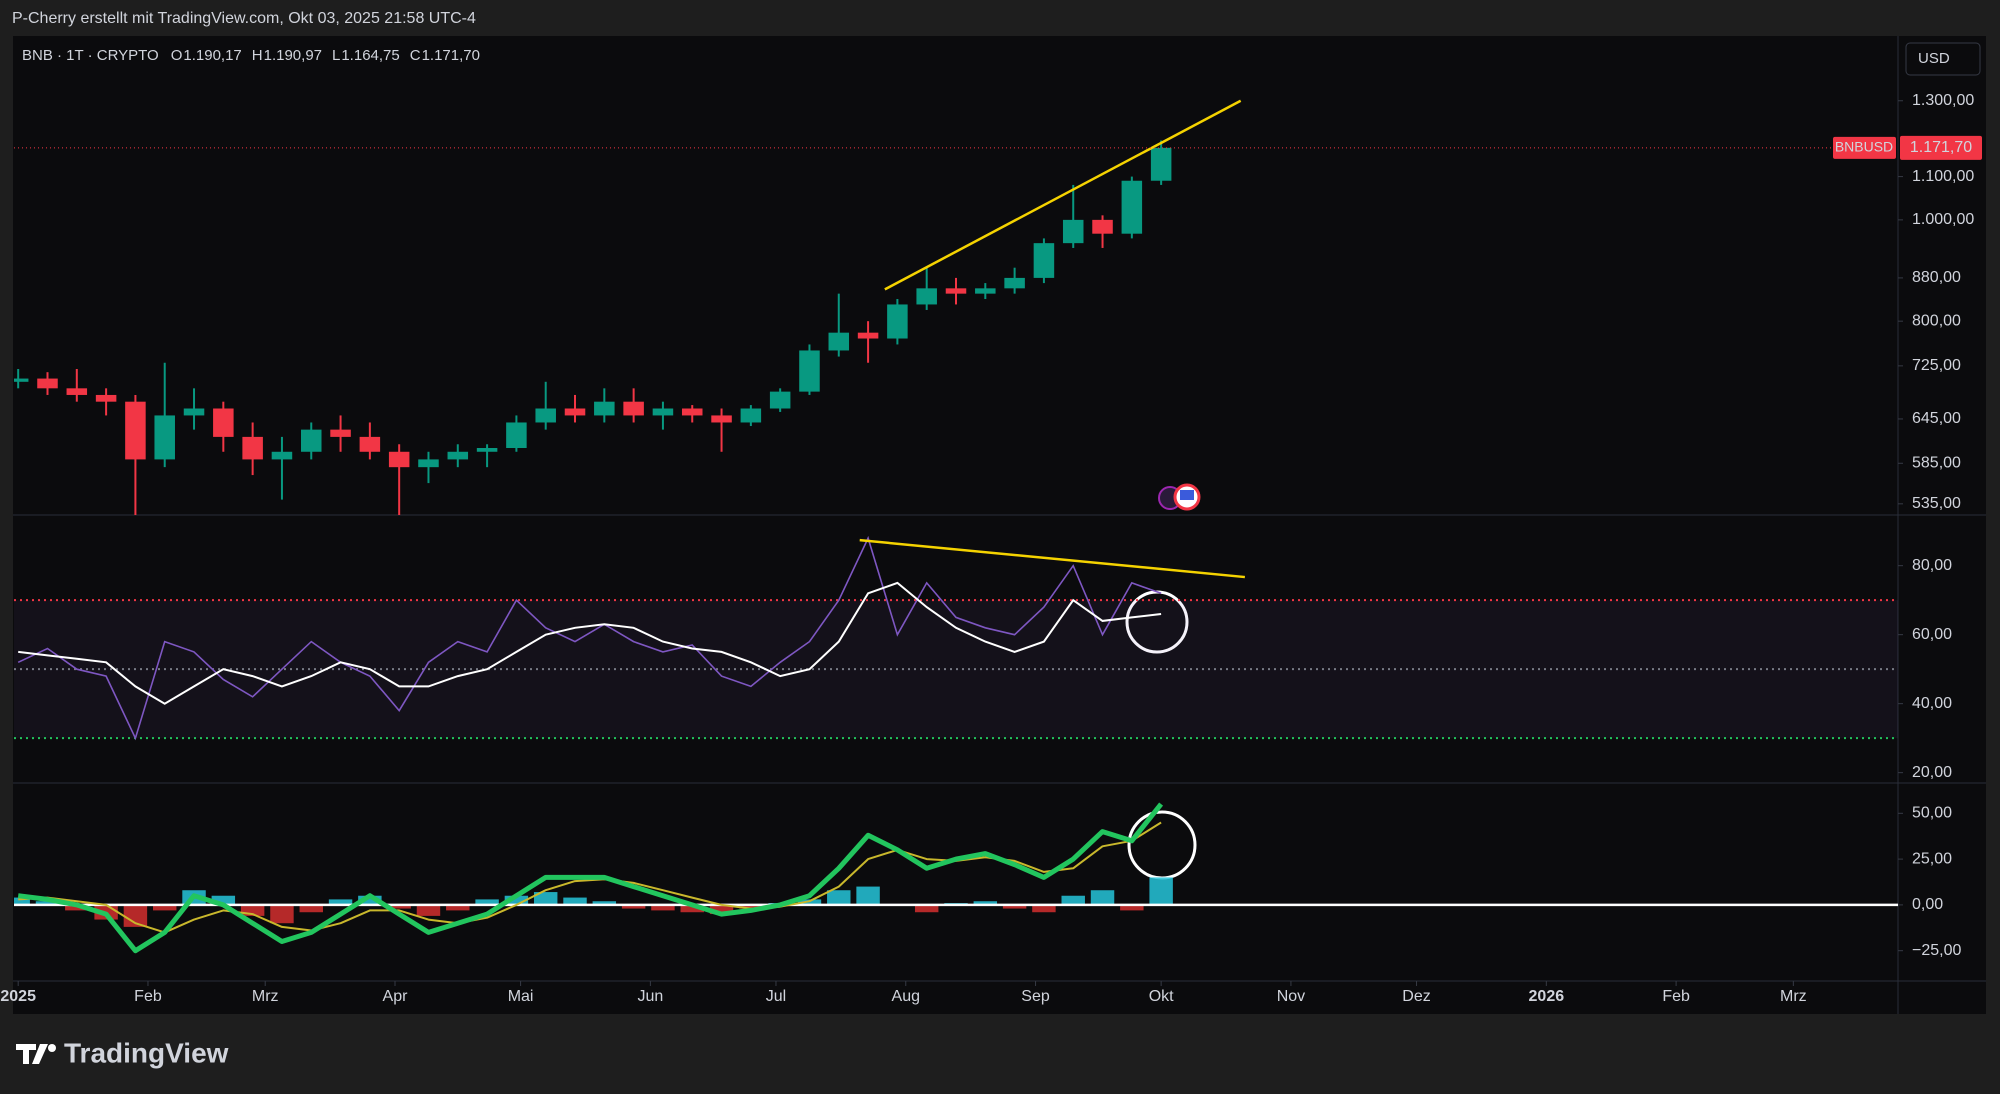 This screenshot has height=1094, width=2000. What do you see at coordinates (451, 55) in the screenshot?
I see `ohlc-value: 1.171,70` at bounding box center [451, 55].